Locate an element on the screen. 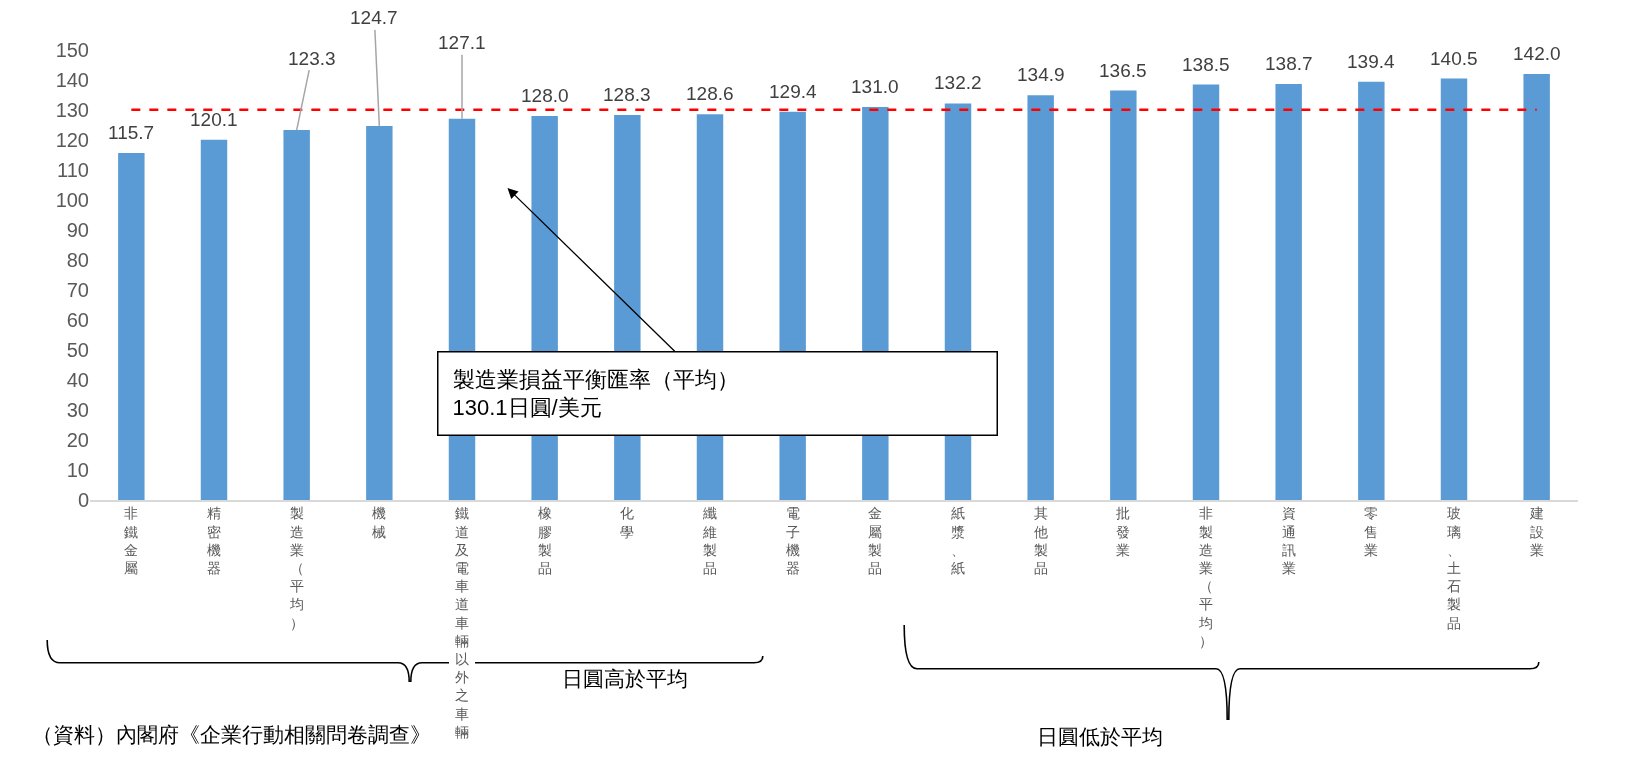  annotation: 製造業損益平衡匯率（平均） 130.1日圓/美元 is located at coordinates (595, 393).